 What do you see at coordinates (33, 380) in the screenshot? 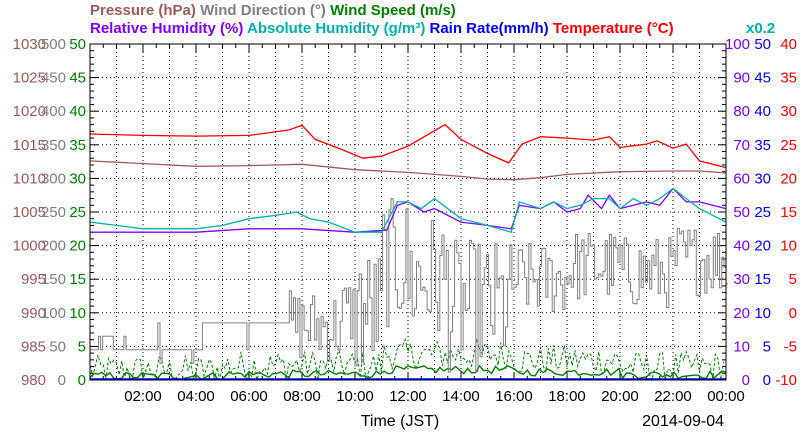
I see `y-tick-label-pressure: 980` at bounding box center [33, 380].